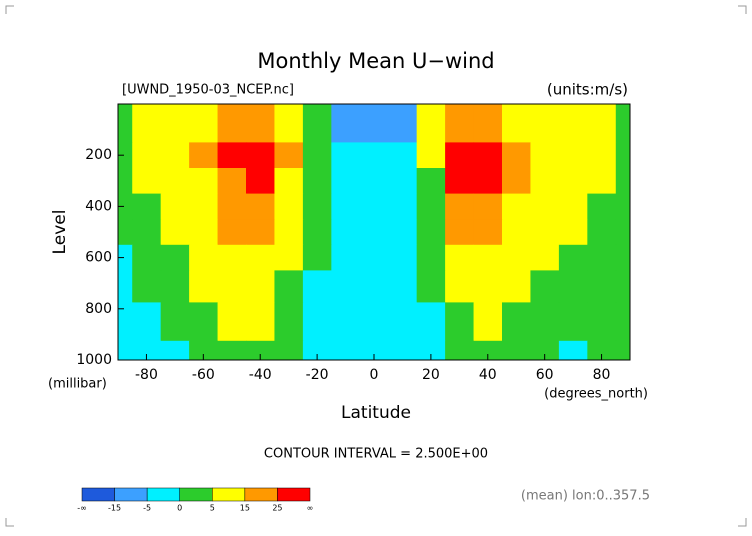  What do you see at coordinates (147, 508) in the screenshot?
I see `colorbar-label: -5` at bounding box center [147, 508].